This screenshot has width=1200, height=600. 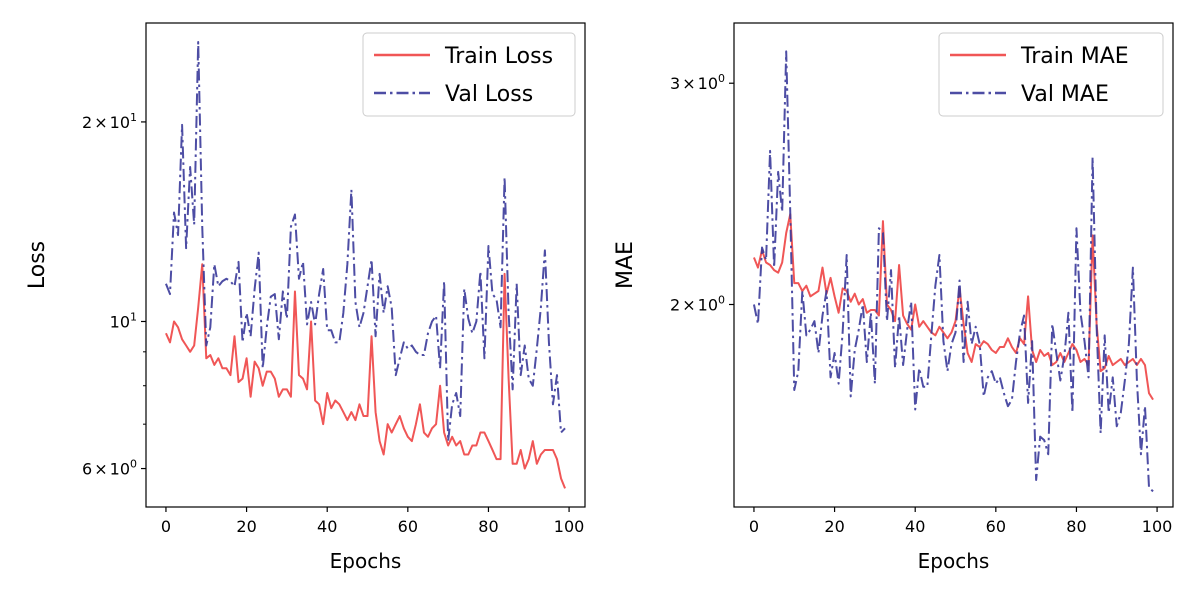 I want to click on legend-label: Val MAE, so click(x=1065, y=94).